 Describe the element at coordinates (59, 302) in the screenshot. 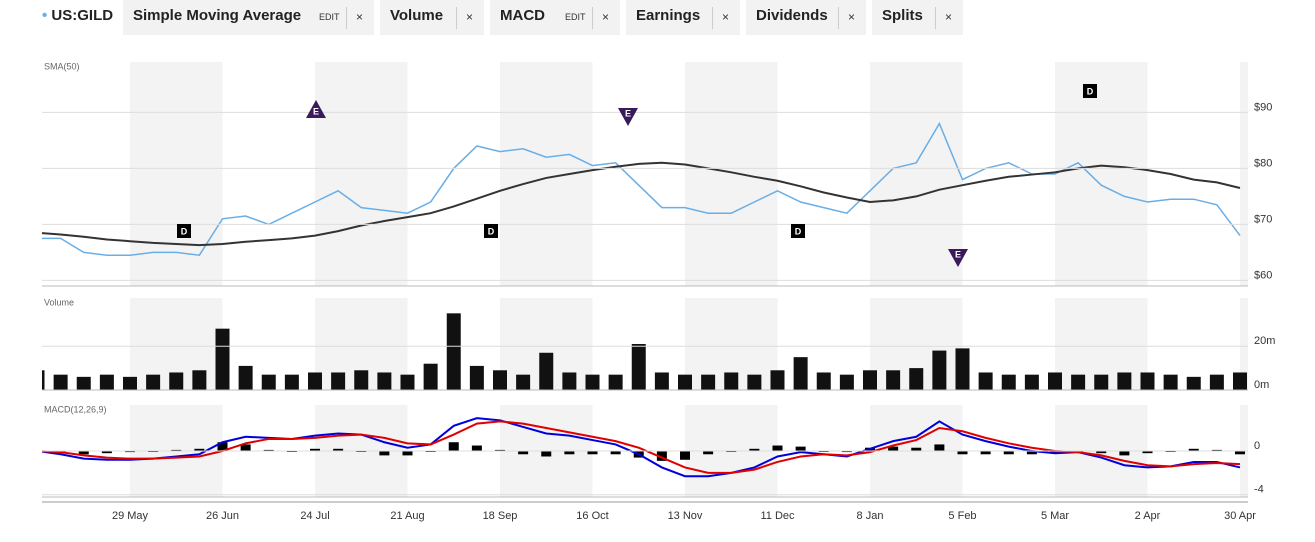

I see `panel-title: Volume` at that location.